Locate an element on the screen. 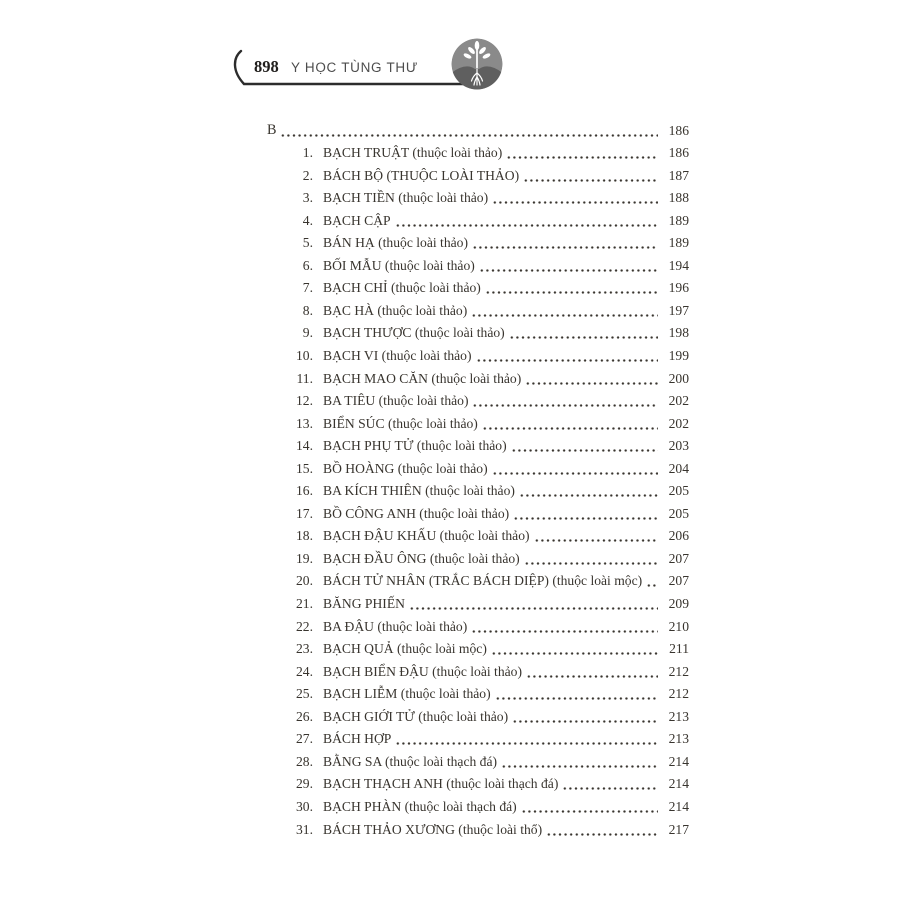 The image size is (922, 922). toc-entry: 3. BẠCH TIỀN (thuộc loài thảo) 188 is located at coordinates (471, 195).